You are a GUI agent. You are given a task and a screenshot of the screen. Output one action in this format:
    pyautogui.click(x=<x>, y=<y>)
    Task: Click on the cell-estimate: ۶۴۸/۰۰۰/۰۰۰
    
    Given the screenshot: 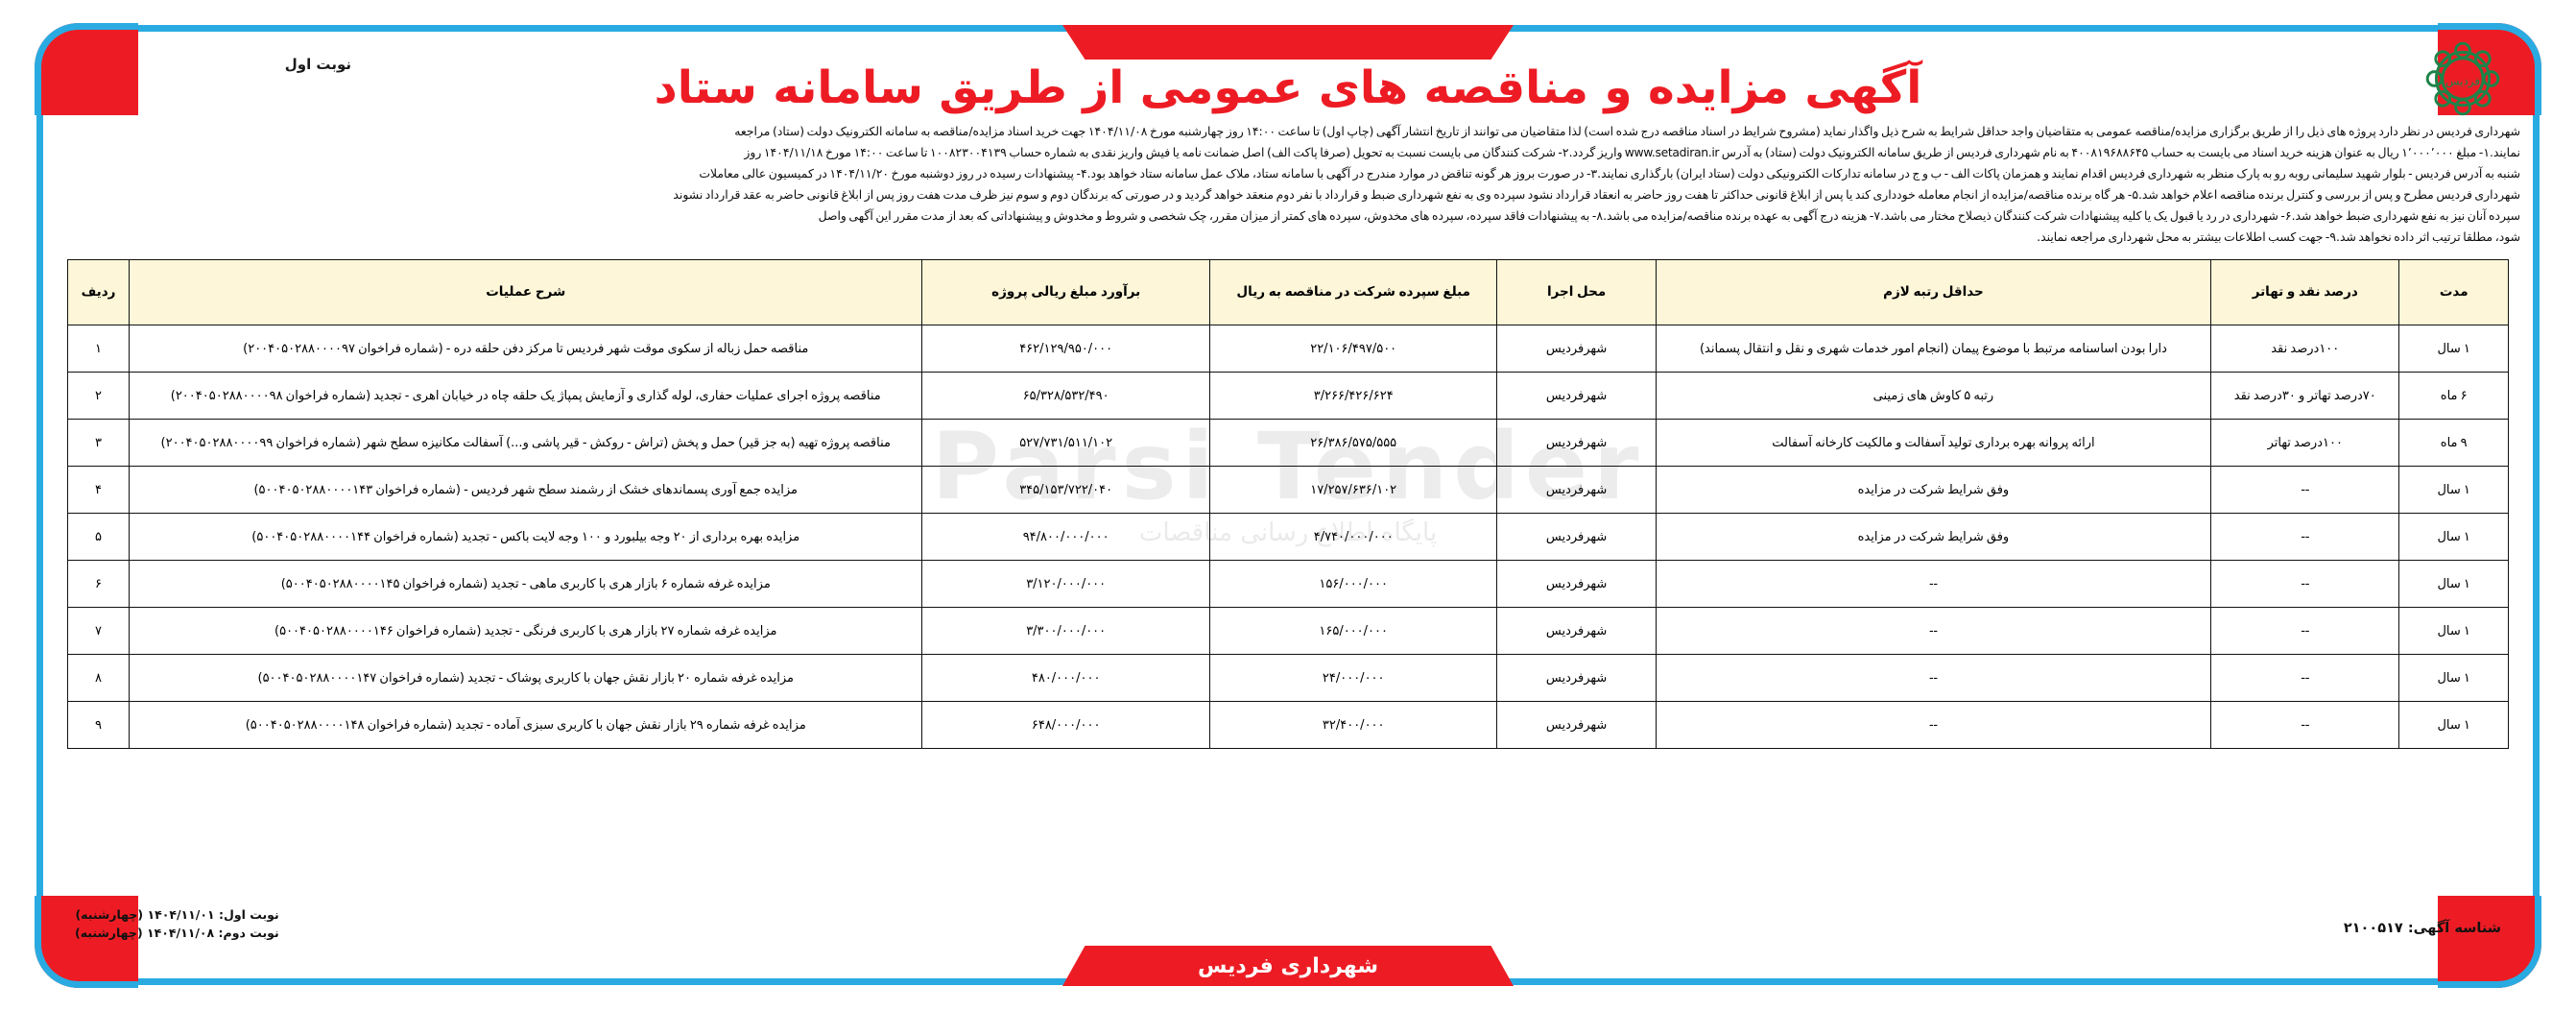 What is the action you would take?
    pyautogui.click(x=1065, y=725)
    